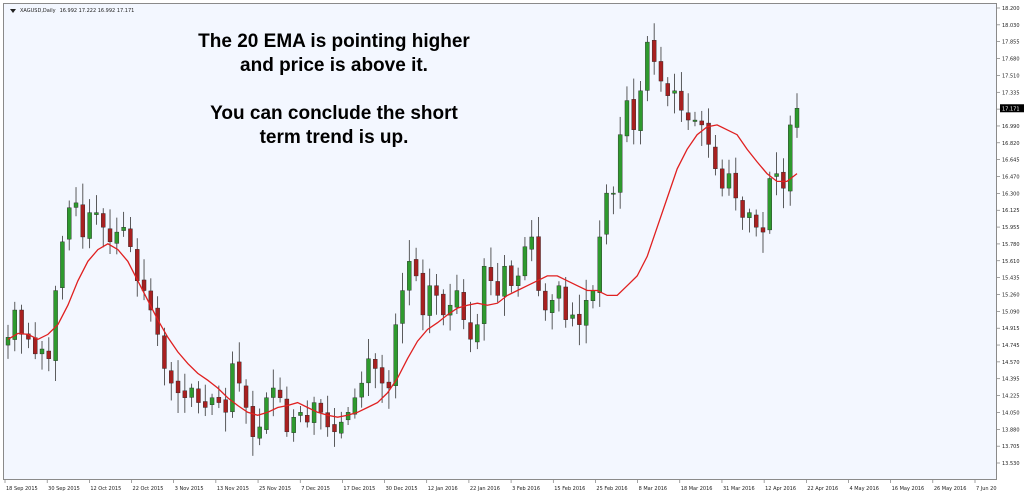  What do you see at coordinates (189, 489) in the screenshot?
I see `time-tick-label: 3 Nov 2015` at bounding box center [189, 489].